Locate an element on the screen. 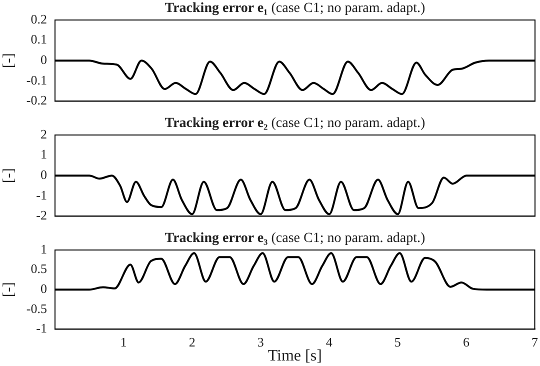  y-tick-label: -0.5 is located at coordinates (36, 308).